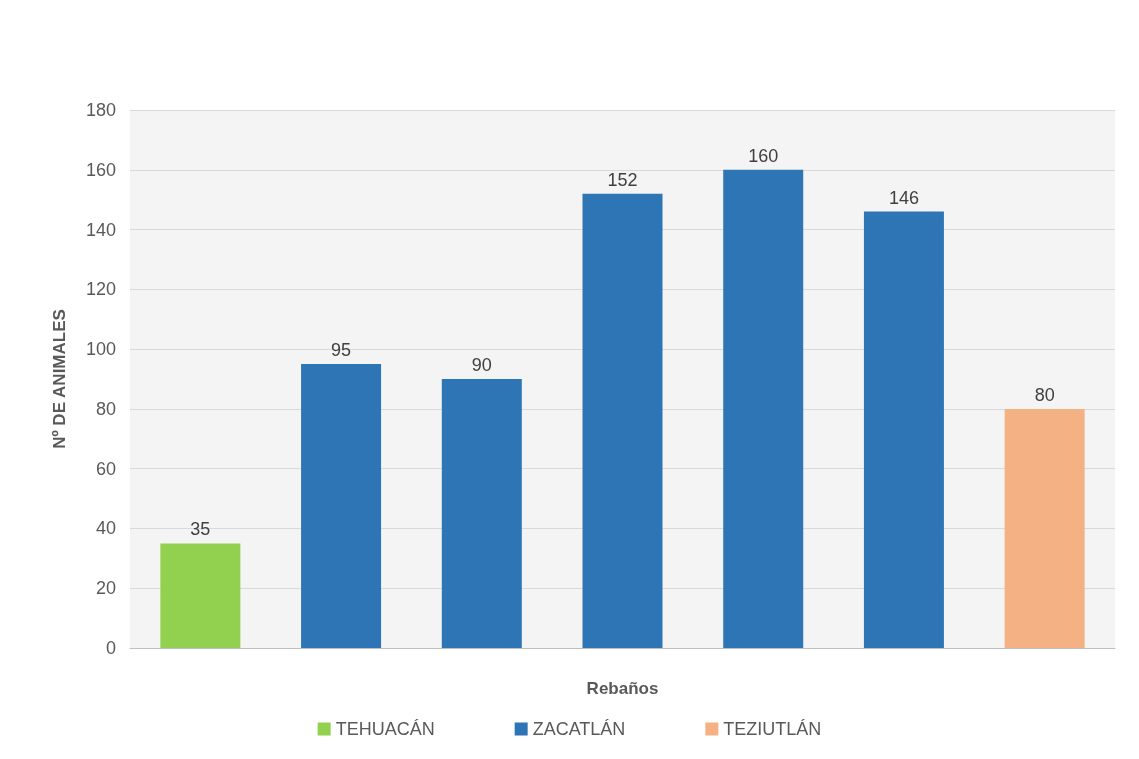 This screenshot has height=759, width=1139. Describe the element at coordinates (763, 155) in the screenshot. I see `data-label: 160` at that location.